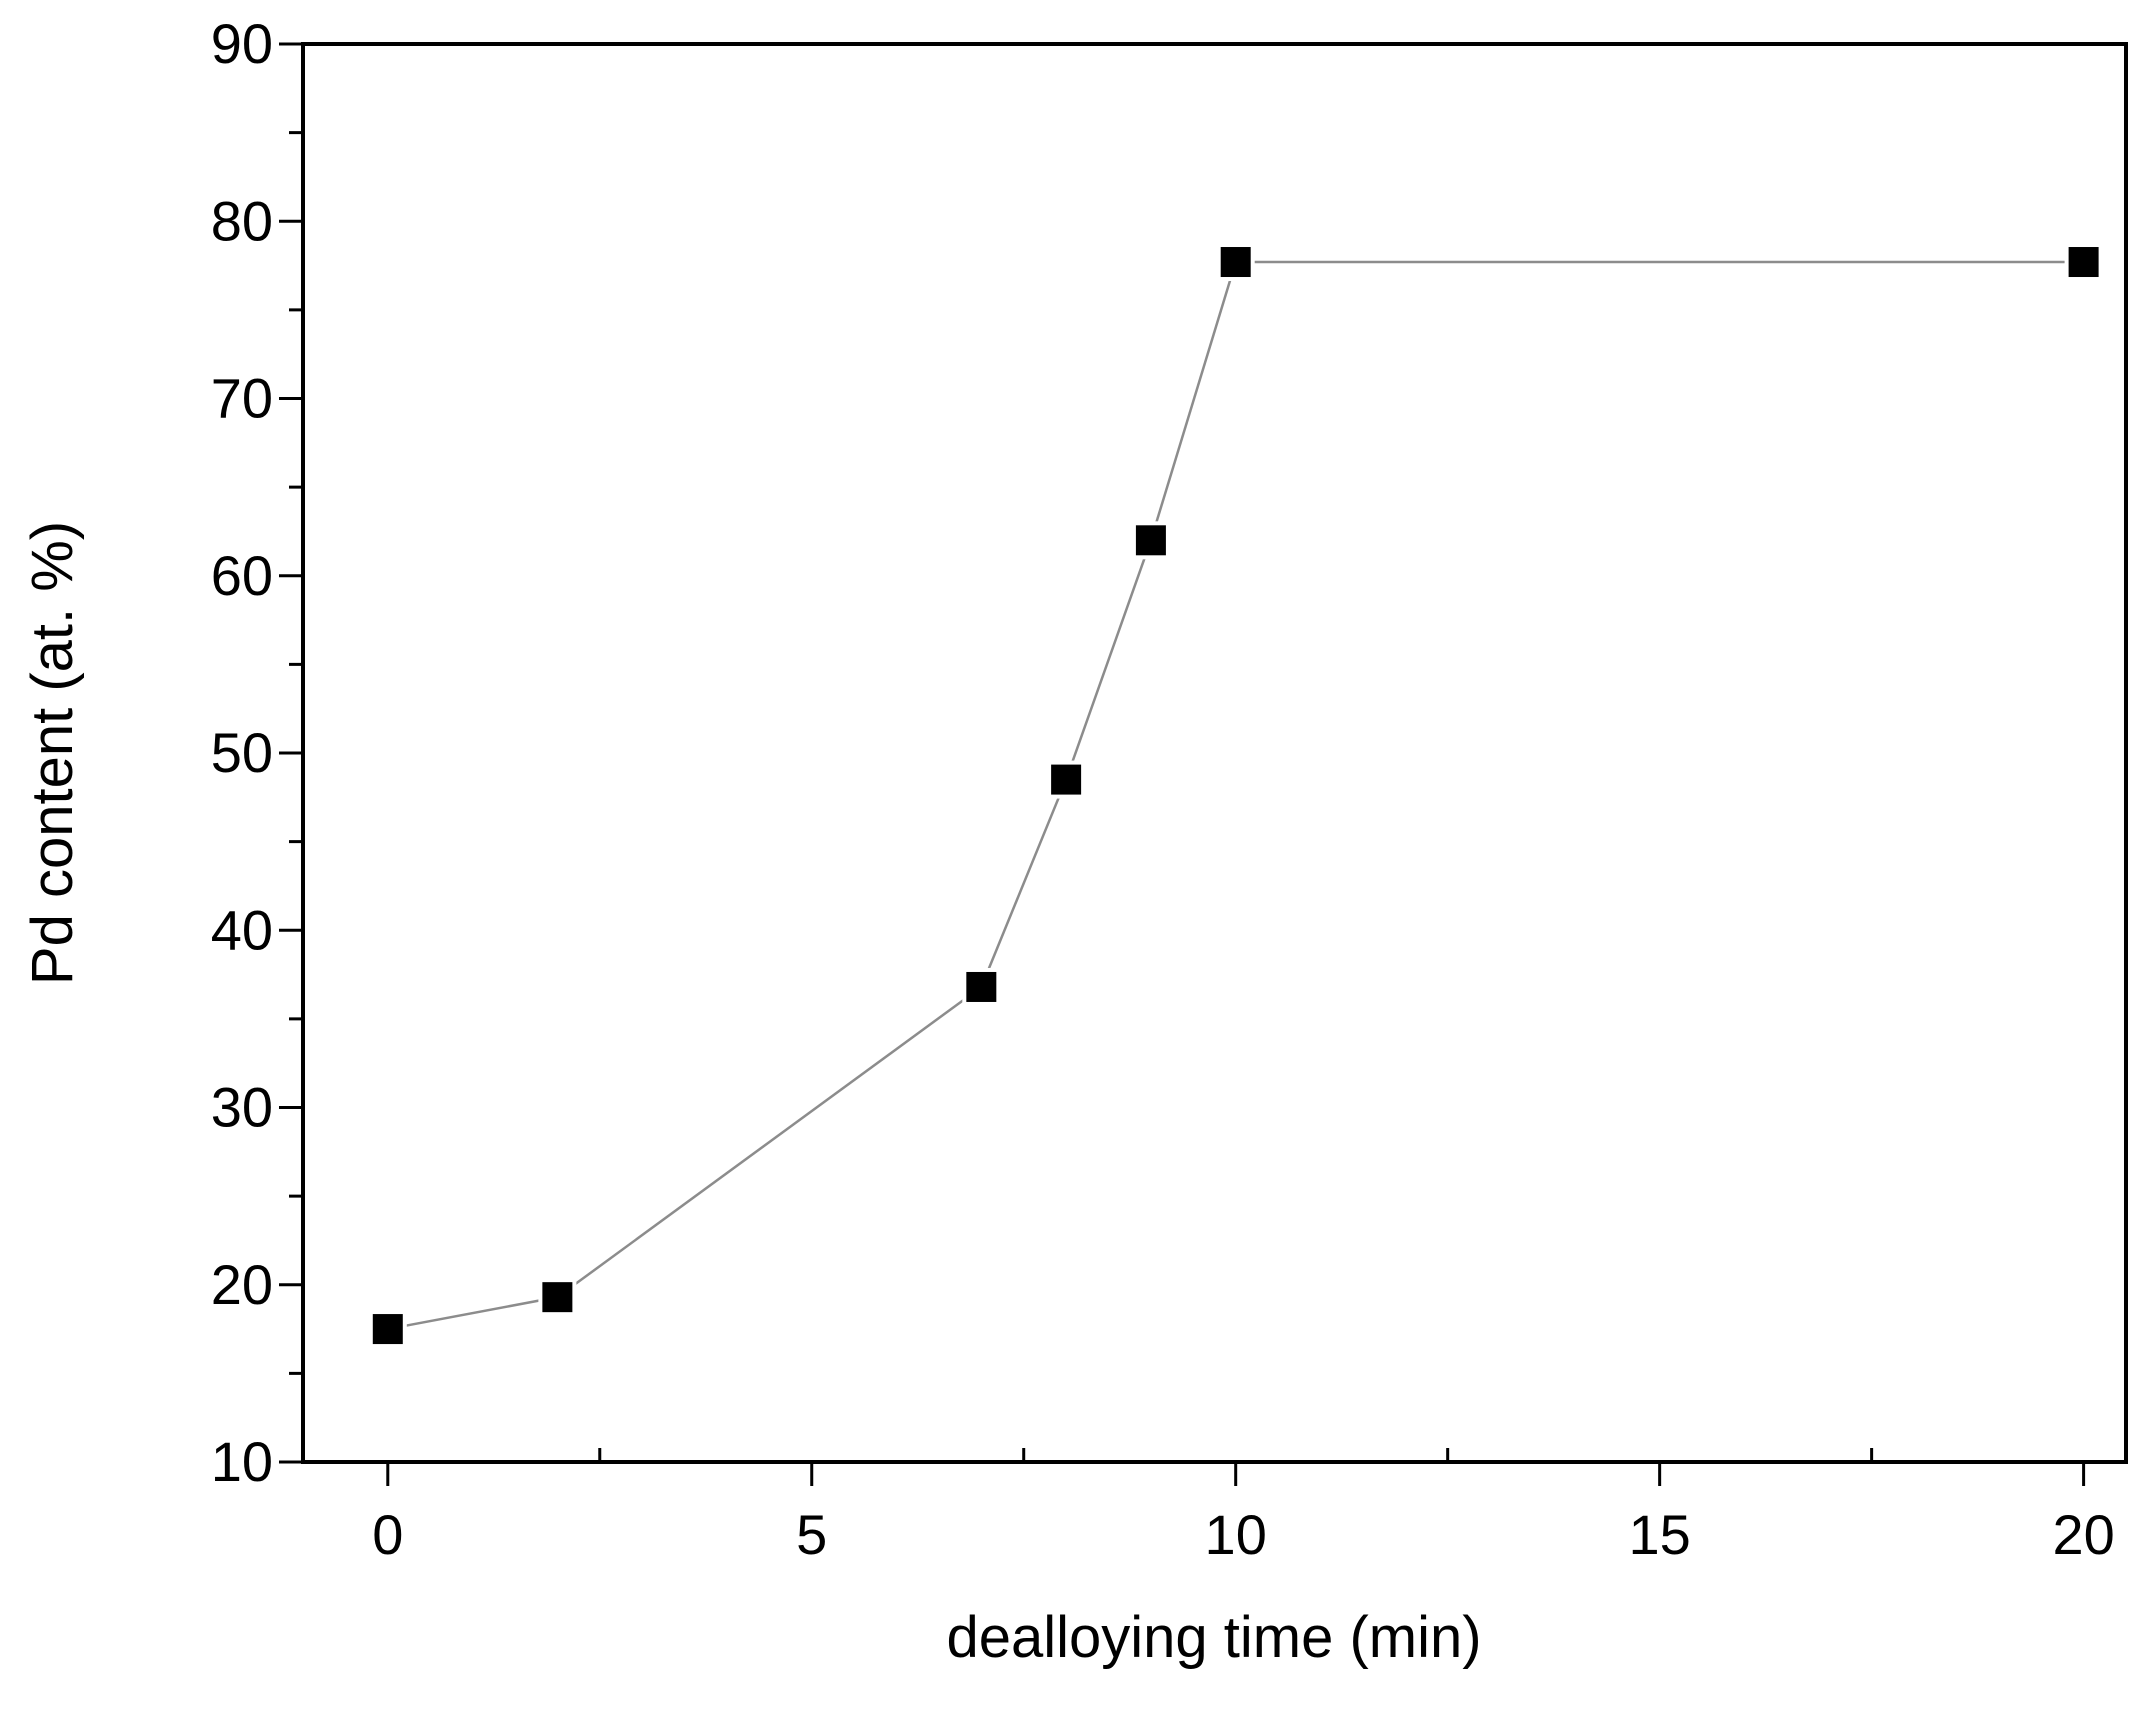  Describe the element at coordinates (242, 929) in the screenshot. I see `y-tick-label: 40` at that location.